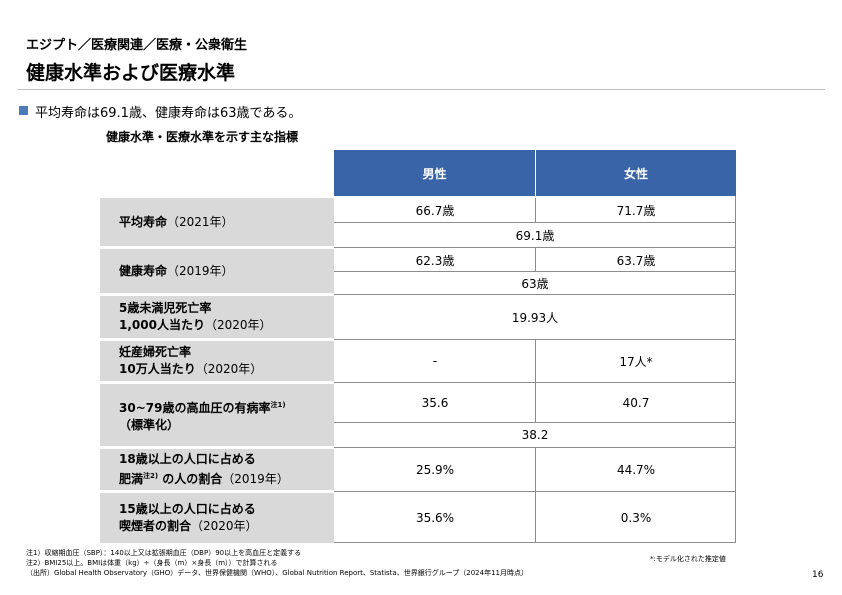  I want to click on cell-hypertension-male: 35.6, so click(435, 403).